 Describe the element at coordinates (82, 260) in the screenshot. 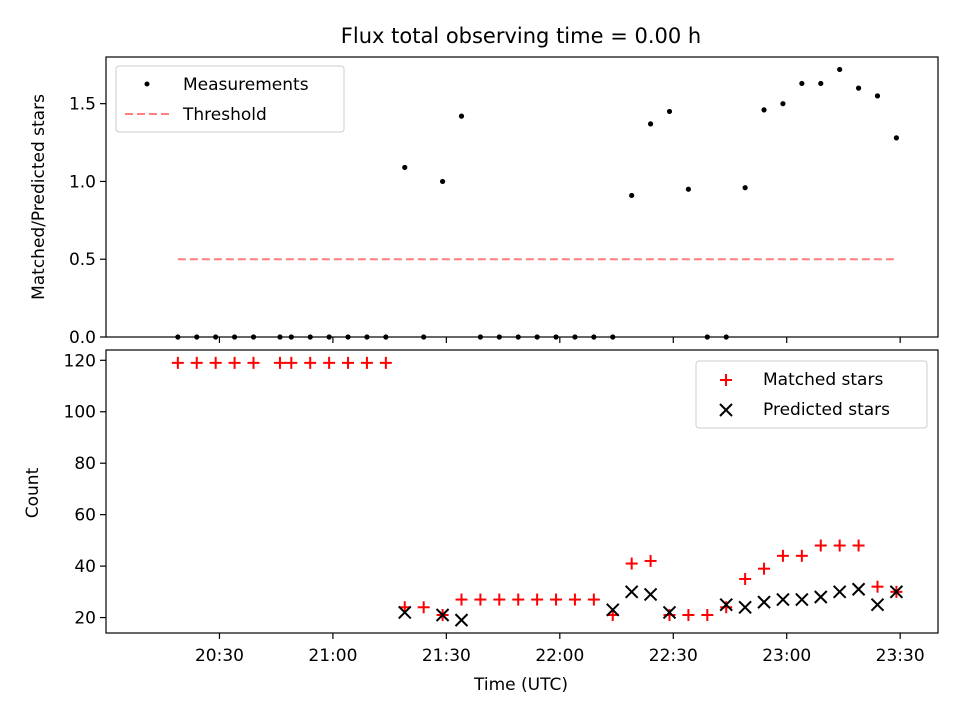

I see `top-y-tick-label: 0.5` at that location.